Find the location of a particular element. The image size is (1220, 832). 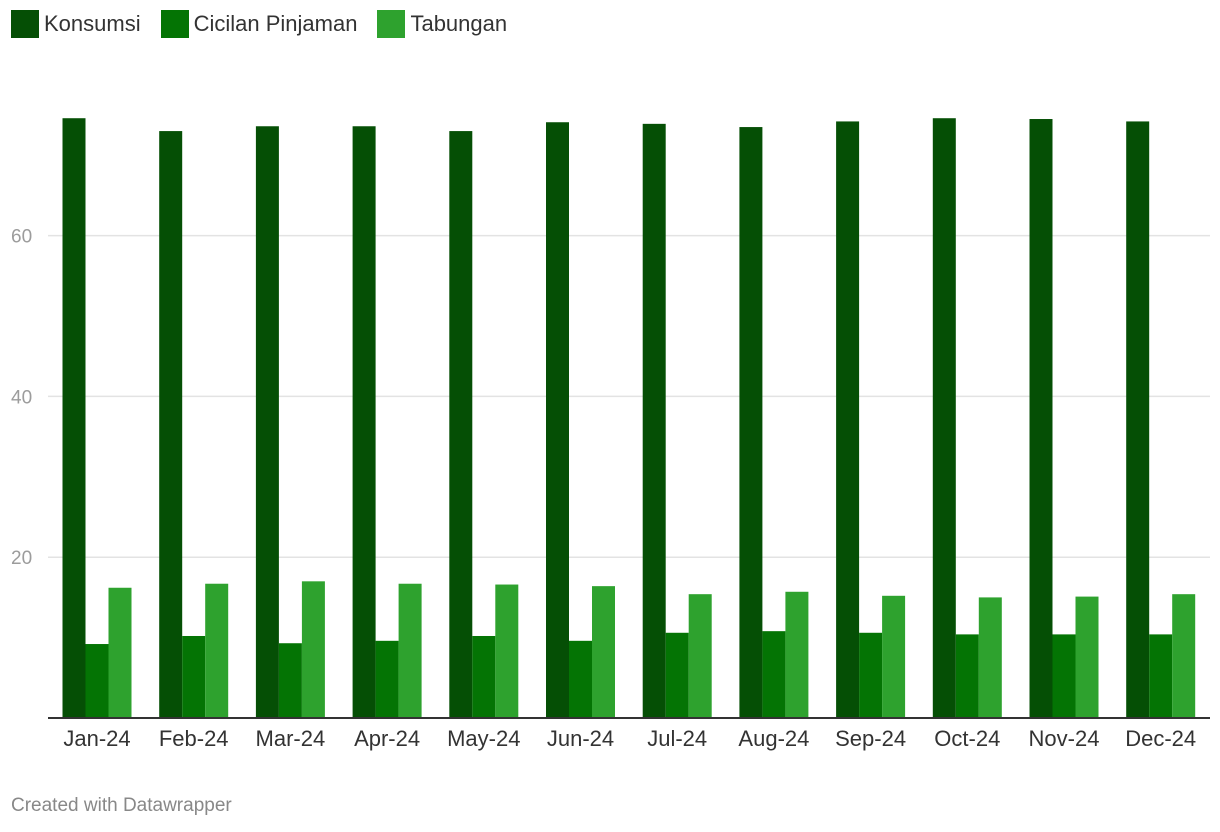

legend-label: Tabungan is located at coordinates (459, 23).